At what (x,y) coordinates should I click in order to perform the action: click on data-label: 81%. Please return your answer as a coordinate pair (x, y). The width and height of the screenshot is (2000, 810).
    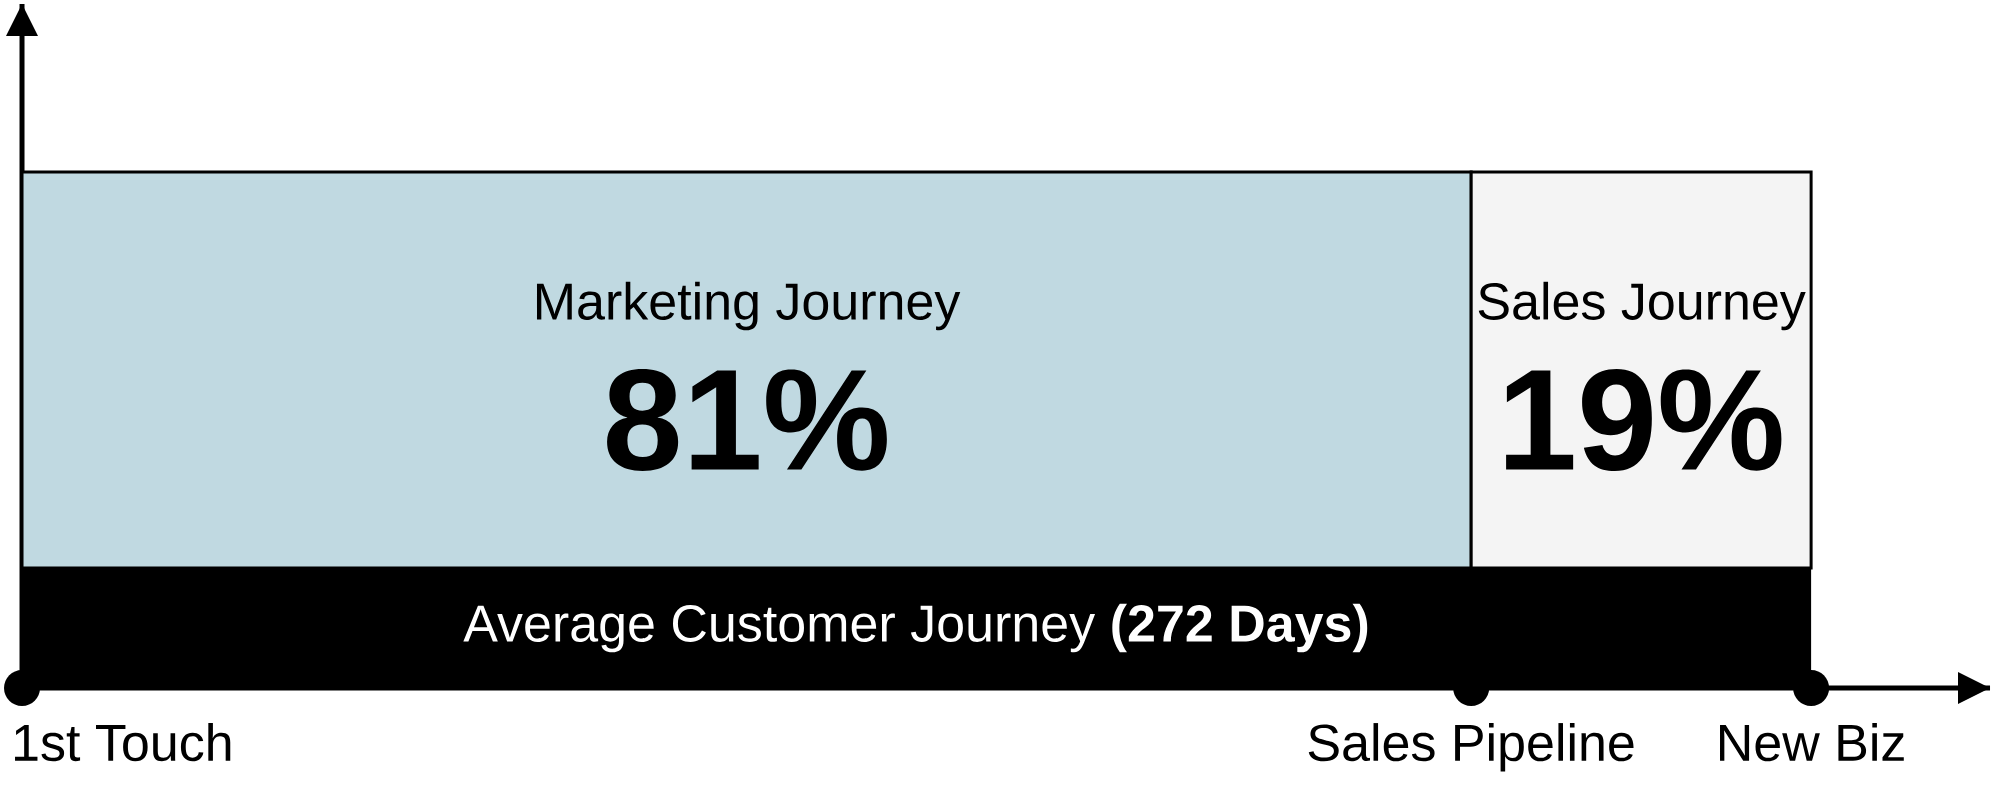
    Looking at the image, I should click on (747, 420).